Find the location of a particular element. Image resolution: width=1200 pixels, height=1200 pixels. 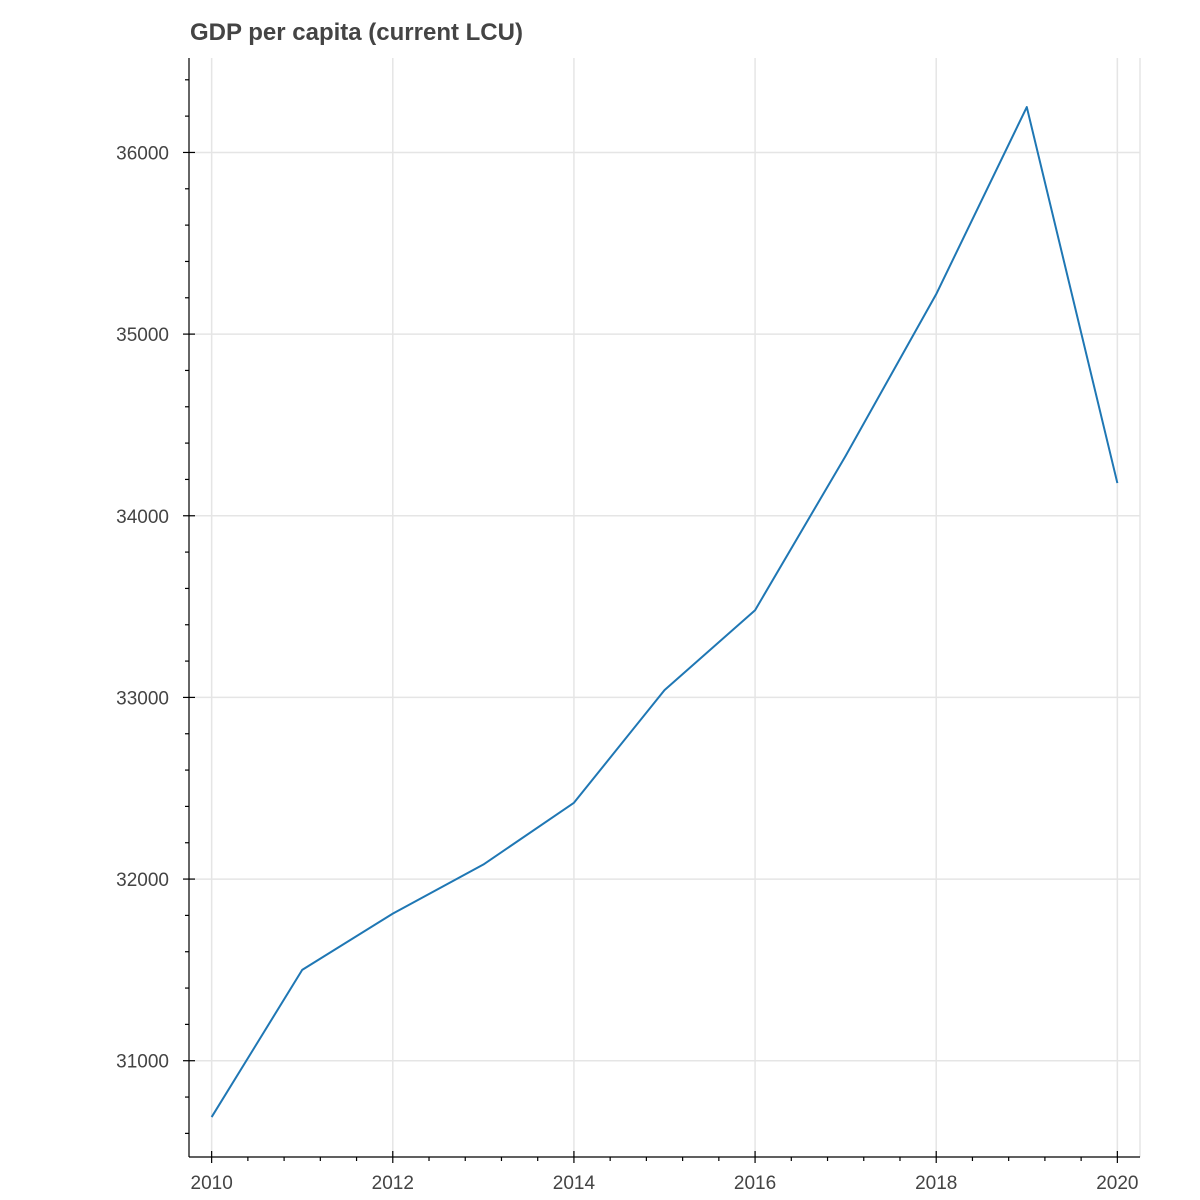

y-tick-label: 36000 is located at coordinates (142, 153).